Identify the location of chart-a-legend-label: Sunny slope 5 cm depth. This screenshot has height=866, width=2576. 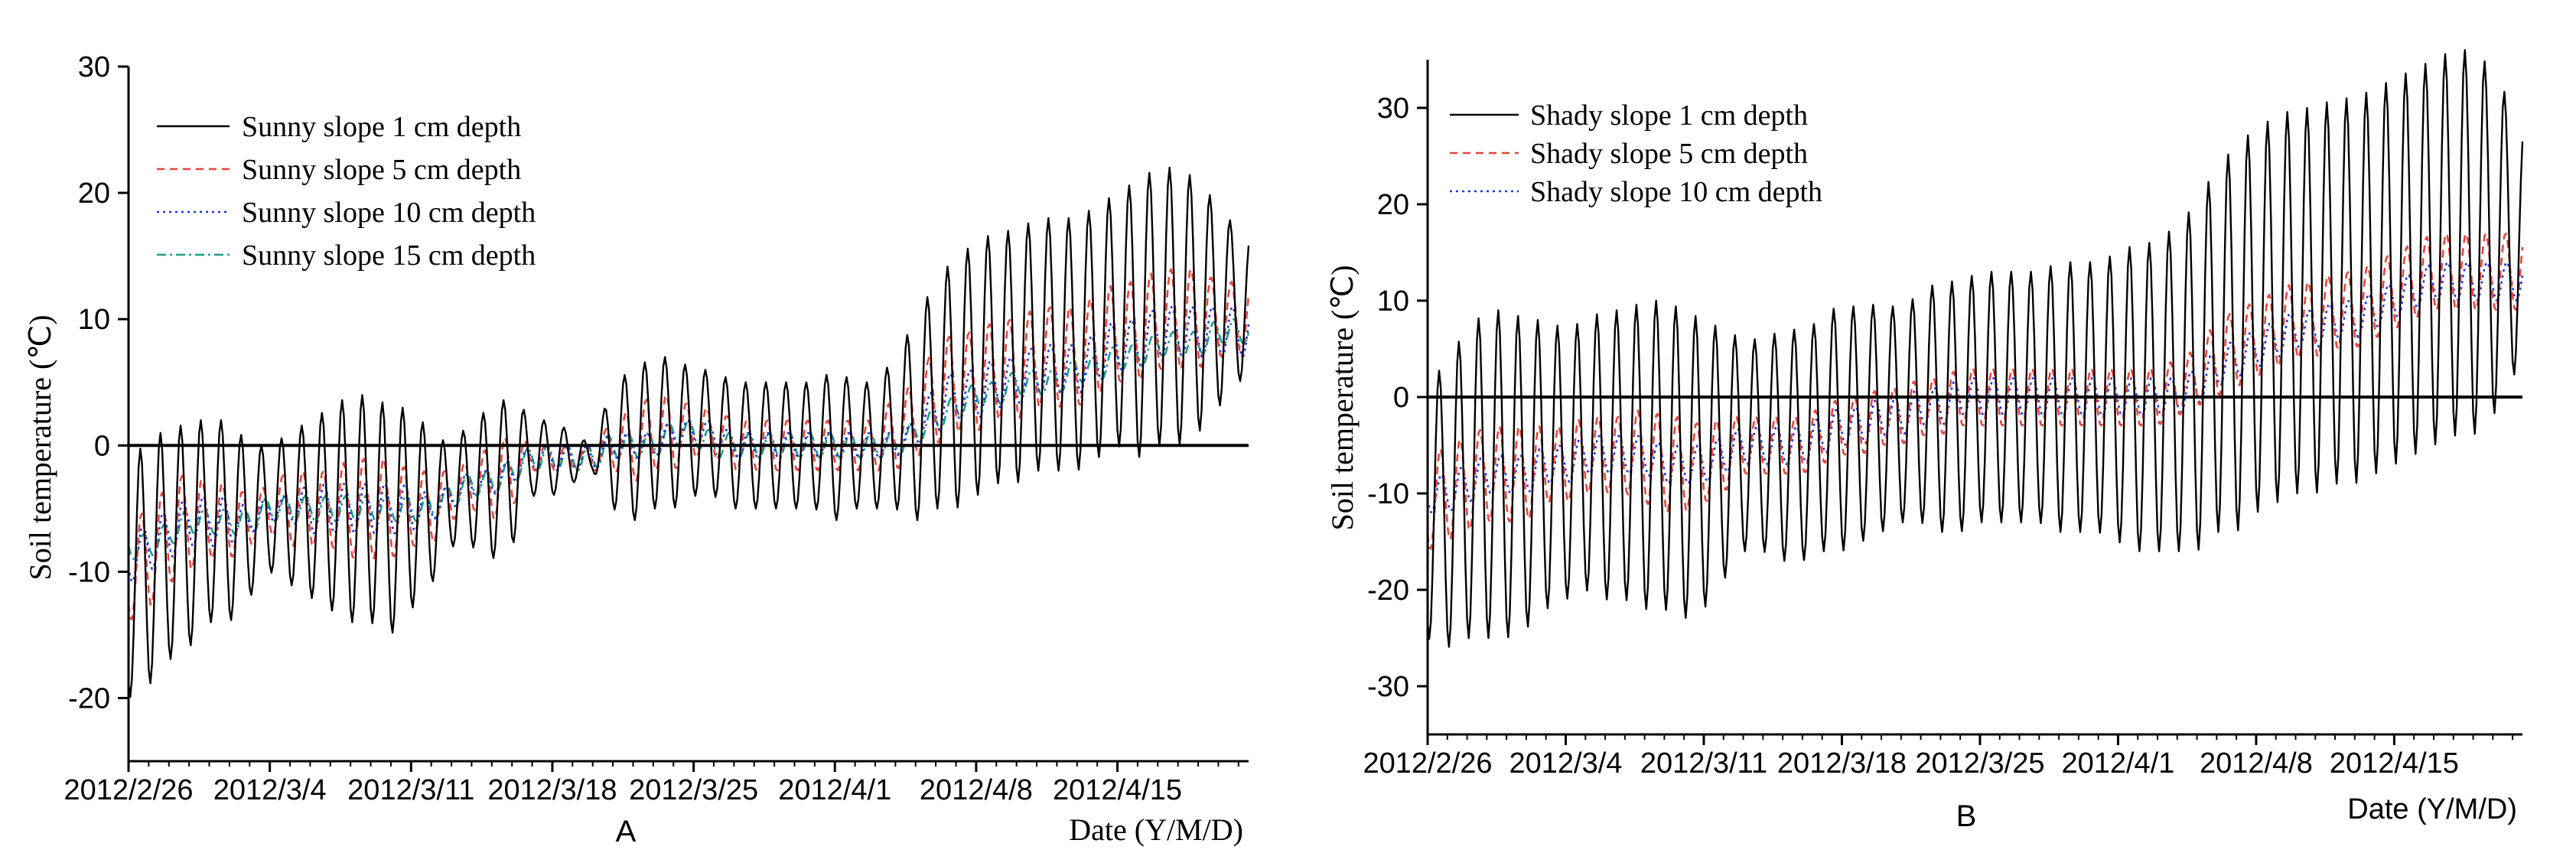
(382, 170).